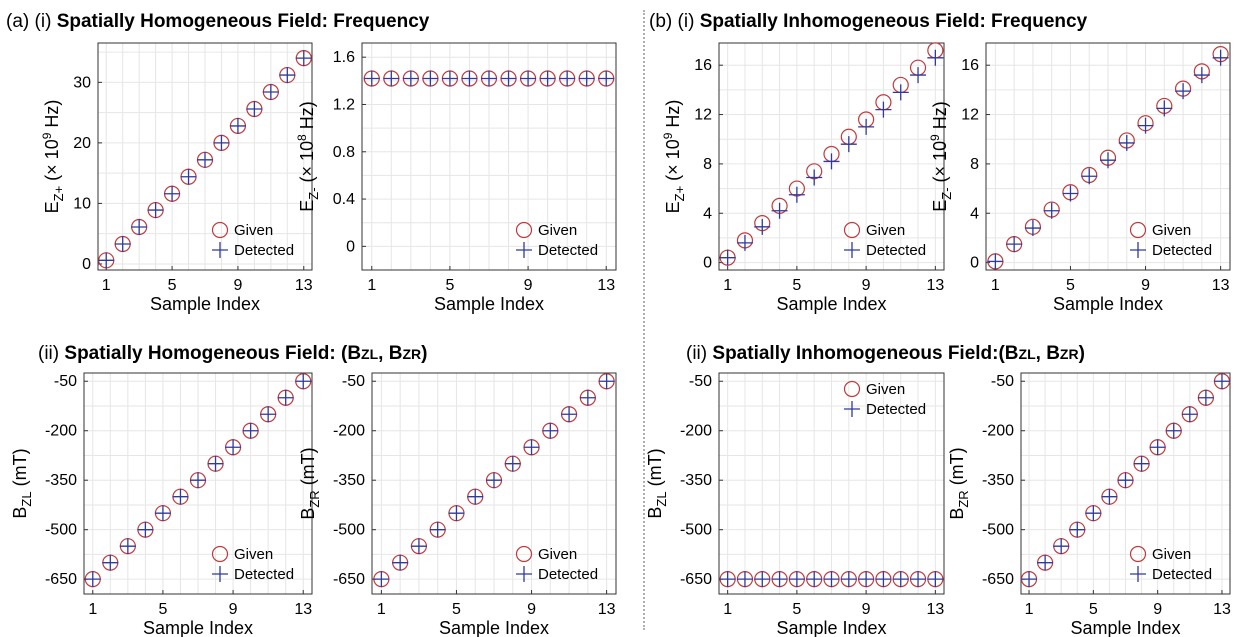 This screenshot has width=1250, height=637. I want to click on y-tick-label: 30, so click(82, 82).